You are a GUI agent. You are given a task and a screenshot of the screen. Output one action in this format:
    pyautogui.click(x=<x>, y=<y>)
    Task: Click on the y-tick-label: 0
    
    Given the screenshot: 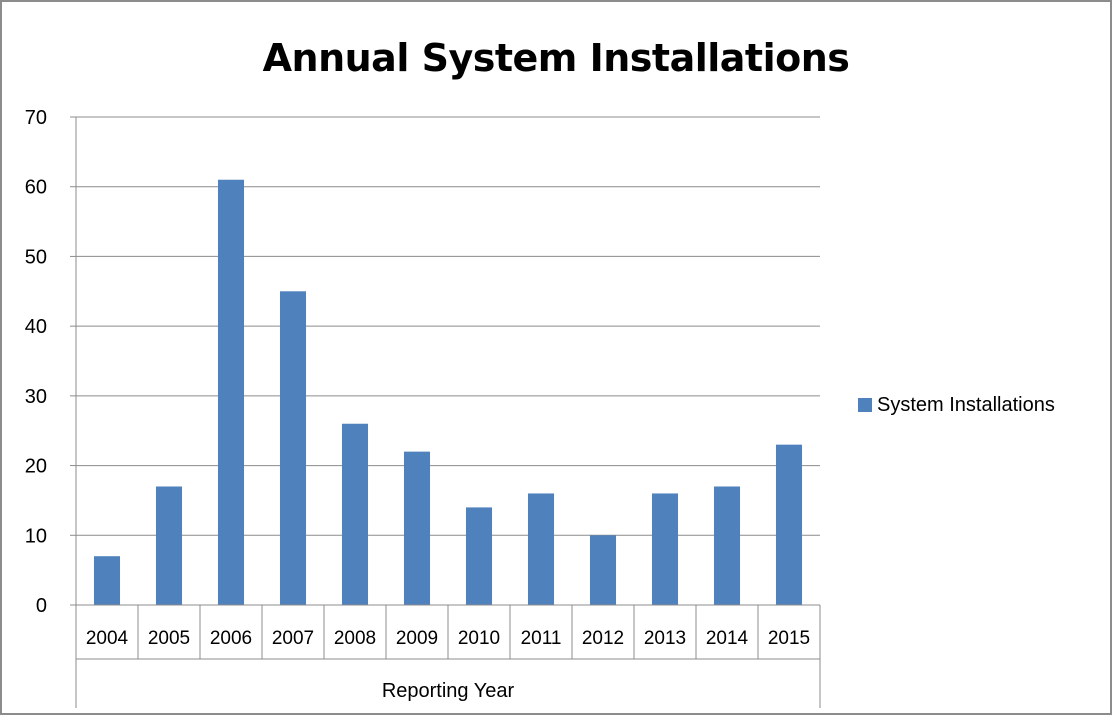 What is the action you would take?
    pyautogui.click(x=41, y=606)
    